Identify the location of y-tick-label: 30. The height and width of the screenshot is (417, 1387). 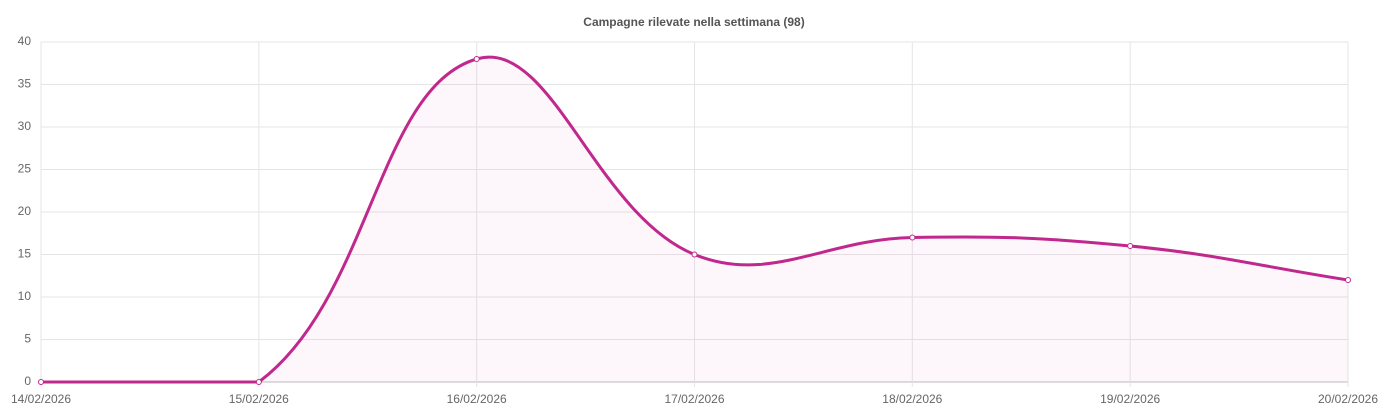
(25, 126).